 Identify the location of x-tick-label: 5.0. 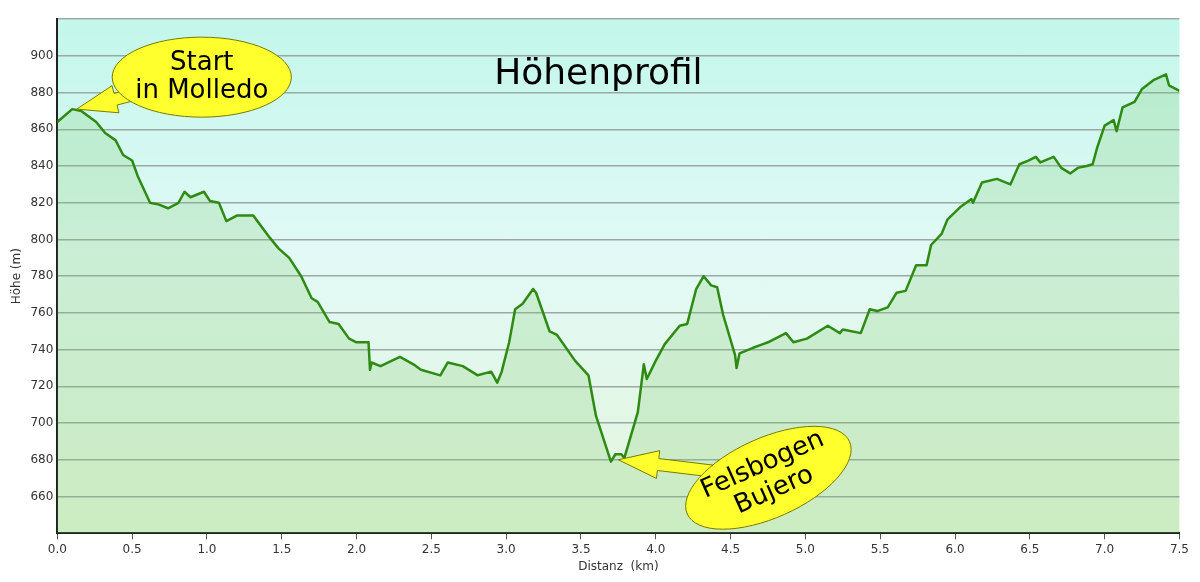
(805, 548).